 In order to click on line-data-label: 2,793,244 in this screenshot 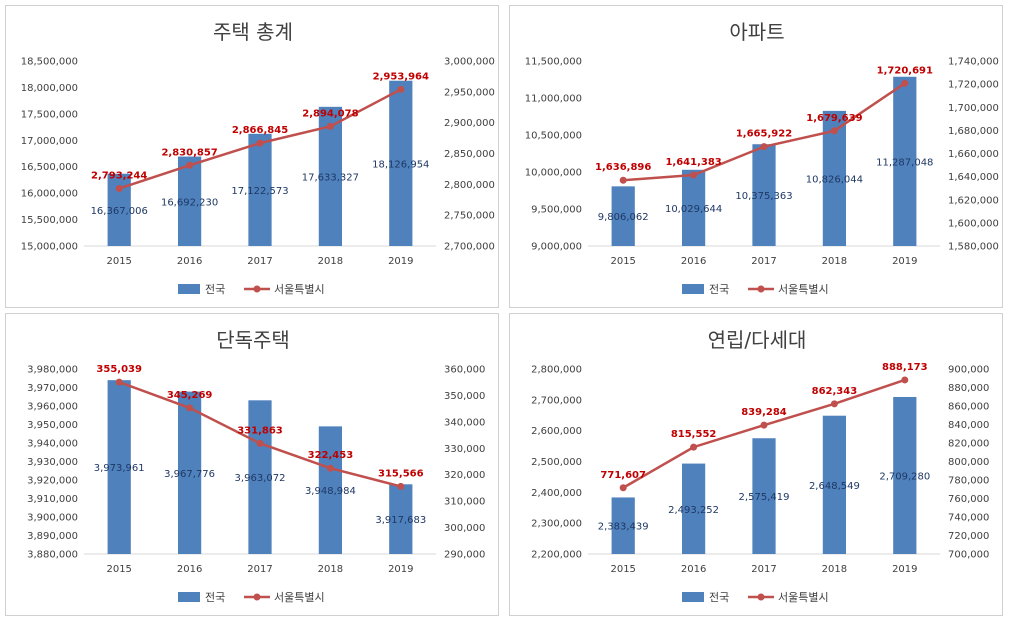, I will do `click(119, 175)`.